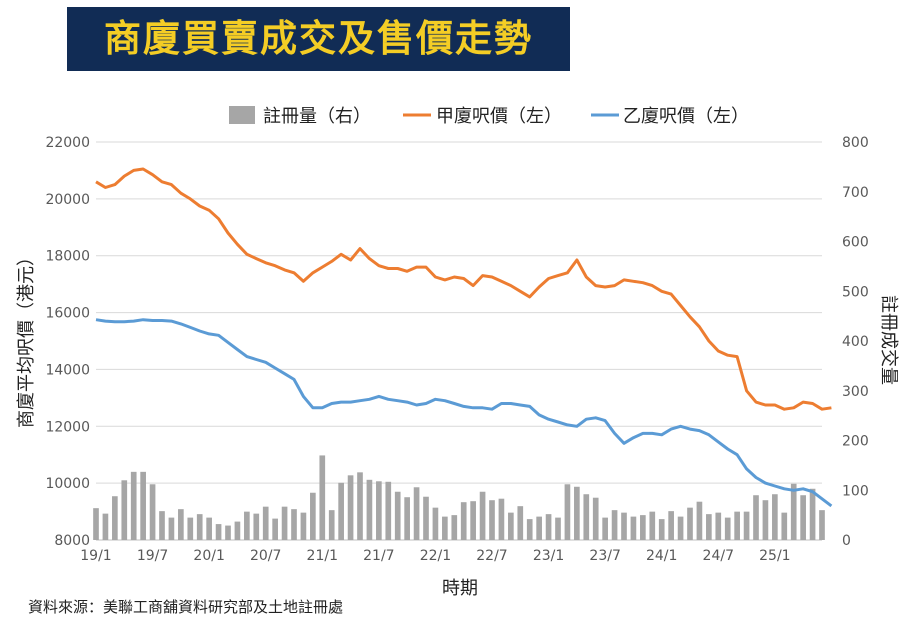 The width and height of the screenshot is (904, 627). I want to click on y-right-tick-label: 800, so click(855, 143).